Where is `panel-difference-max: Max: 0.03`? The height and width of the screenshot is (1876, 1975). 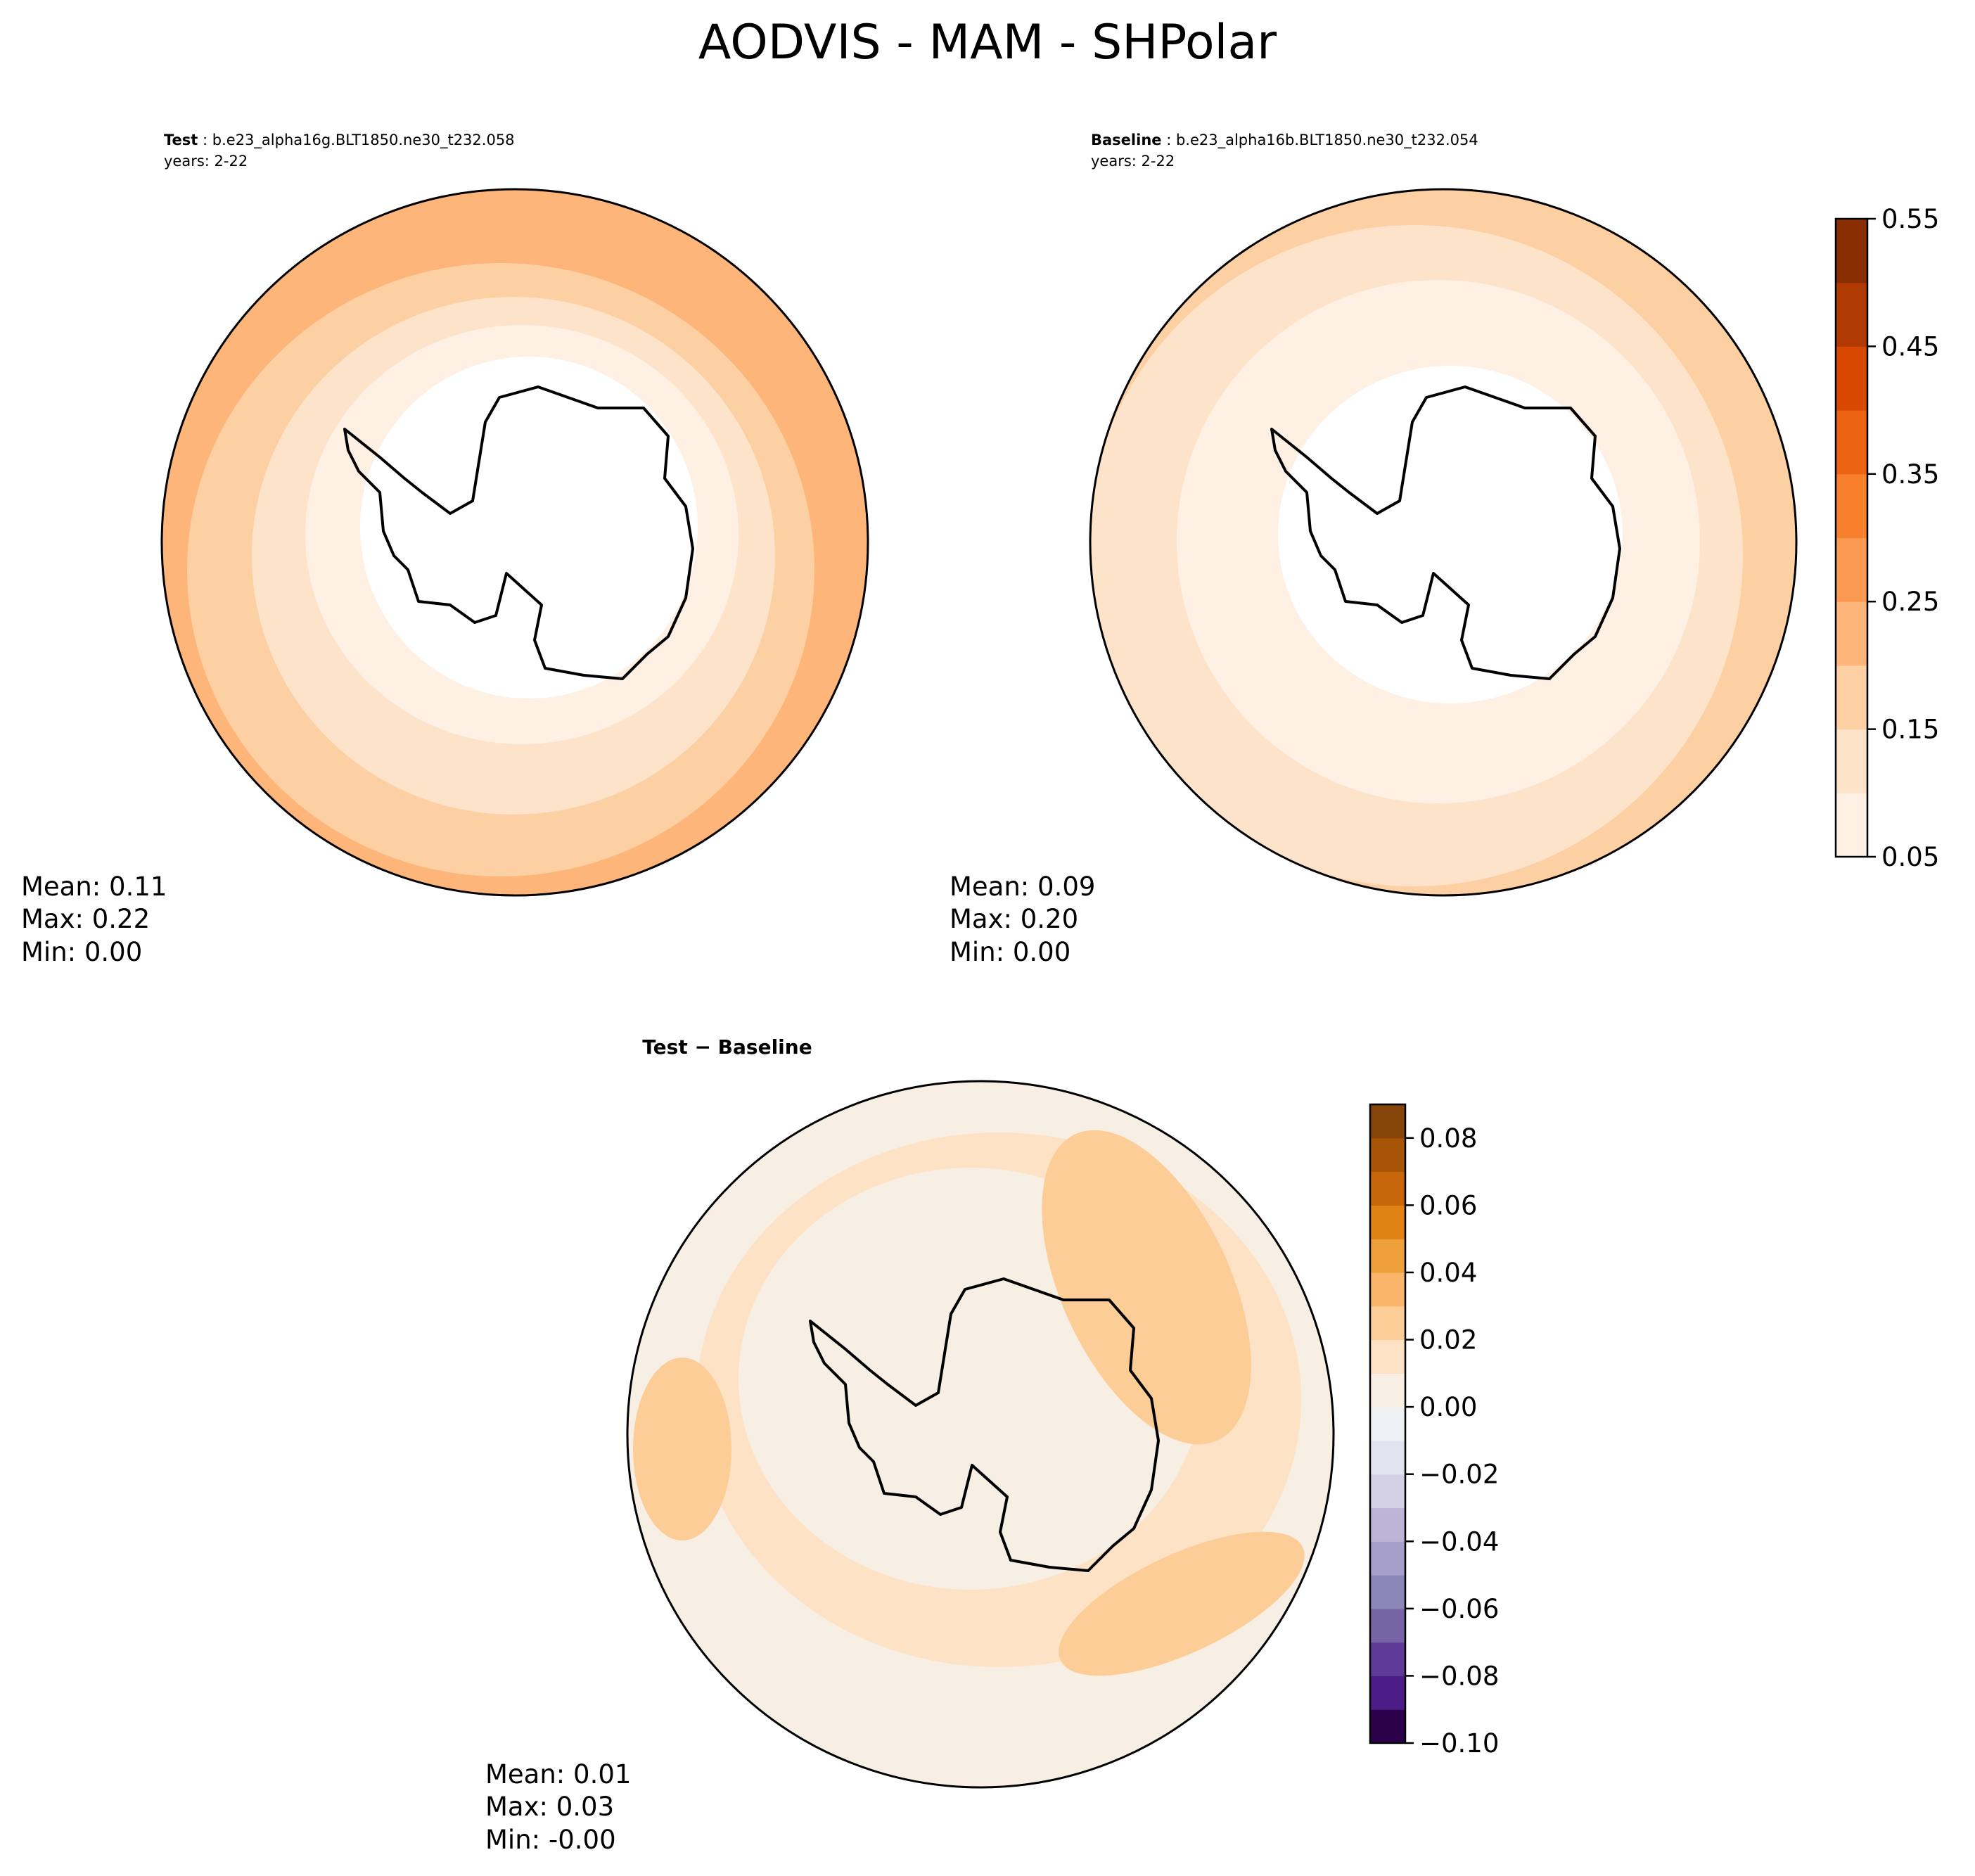 panel-difference-max: Max: 0.03 is located at coordinates (549, 1807).